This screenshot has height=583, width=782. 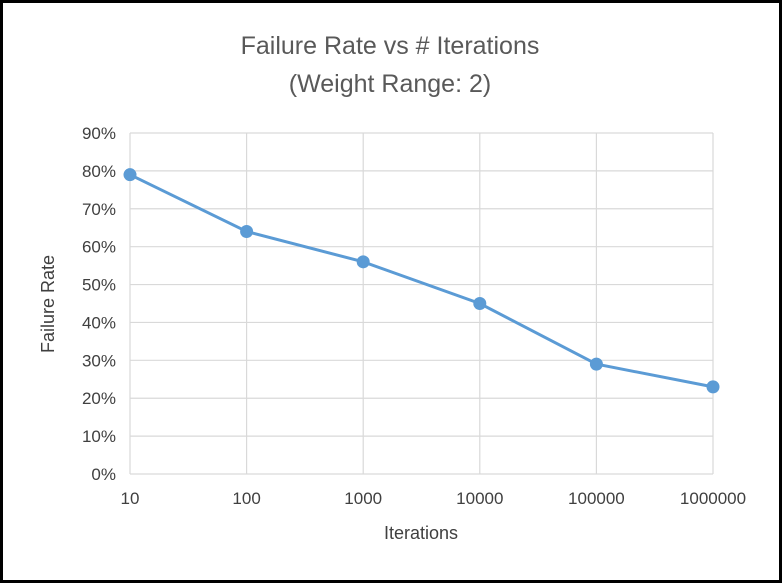 I want to click on x-axis-ticks: 10 100 1000 10000 100000 1000000, so click(x=434, y=498).